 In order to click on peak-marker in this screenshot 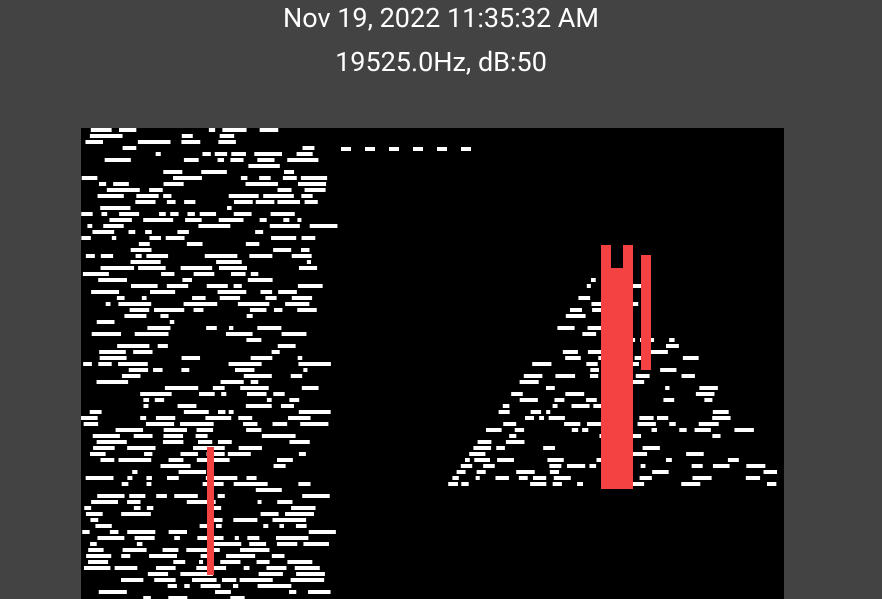, I will do `click(628, 367)`.